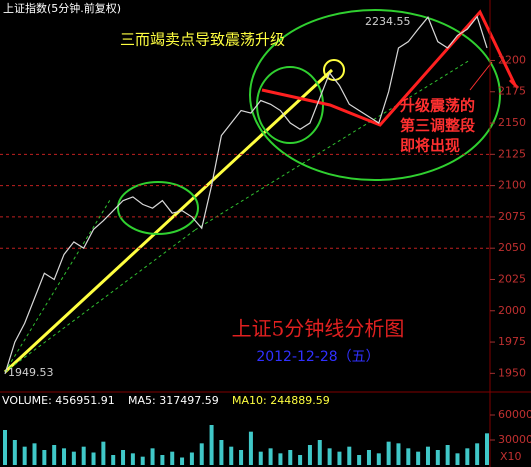 This screenshot has height=467, width=531. I want to click on low-label: 1949.53, so click(31, 372).